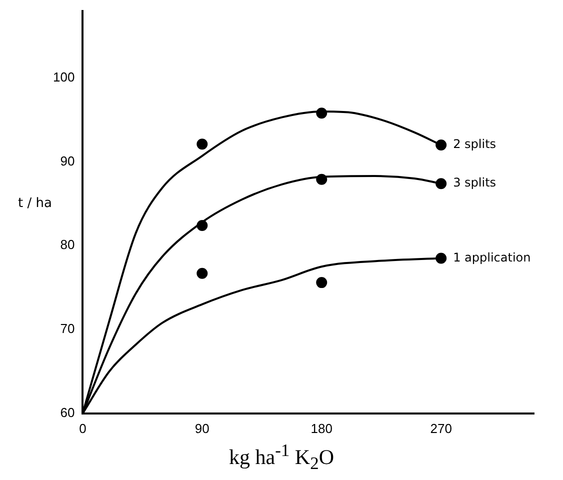  Describe the element at coordinates (474, 183) in the screenshot. I see `series-label: 3 splits` at that location.